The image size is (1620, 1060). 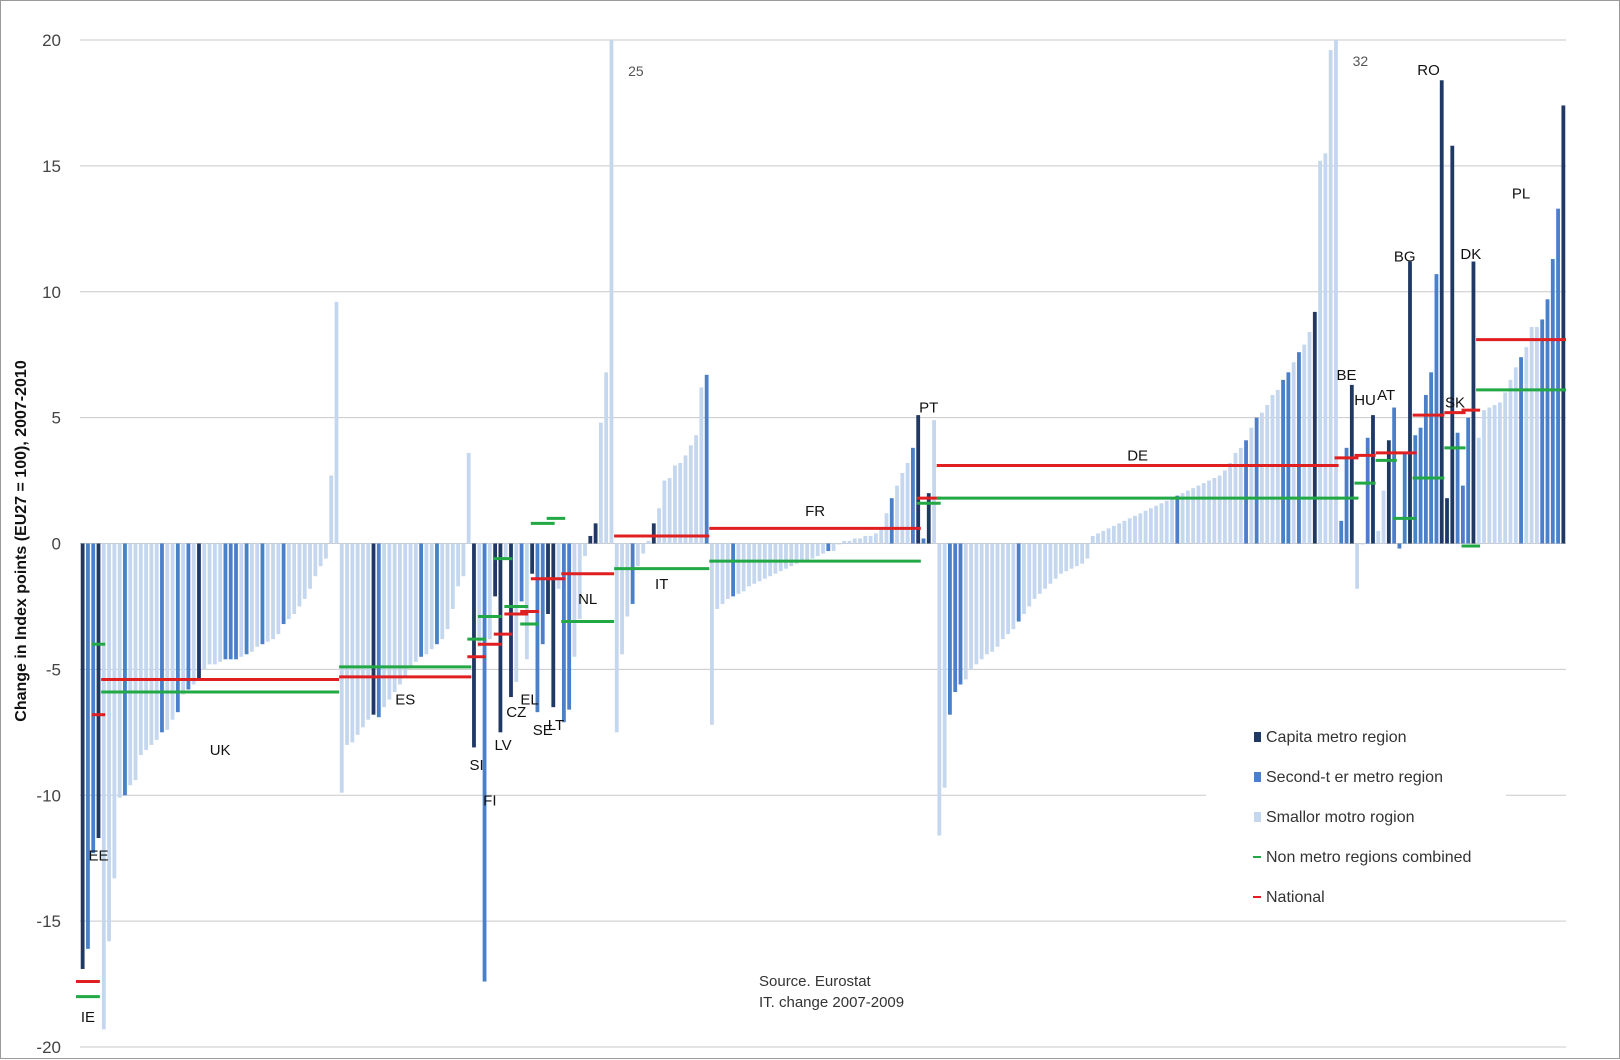 What do you see at coordinates (1455, 403) in the screenshot?
I see `country-label-sk: SK` at bounding box center [1455, 403].